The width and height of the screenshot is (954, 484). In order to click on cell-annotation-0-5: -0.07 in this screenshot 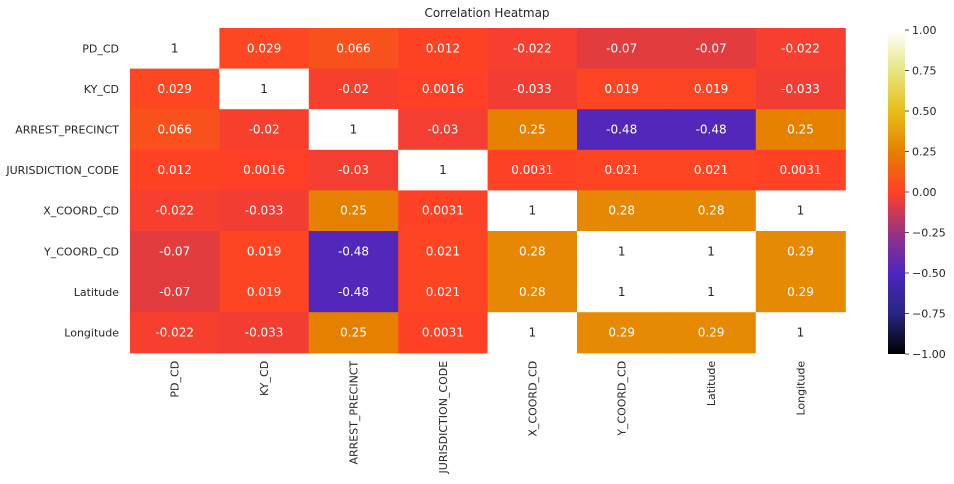, I will do `click(621, 48)`.